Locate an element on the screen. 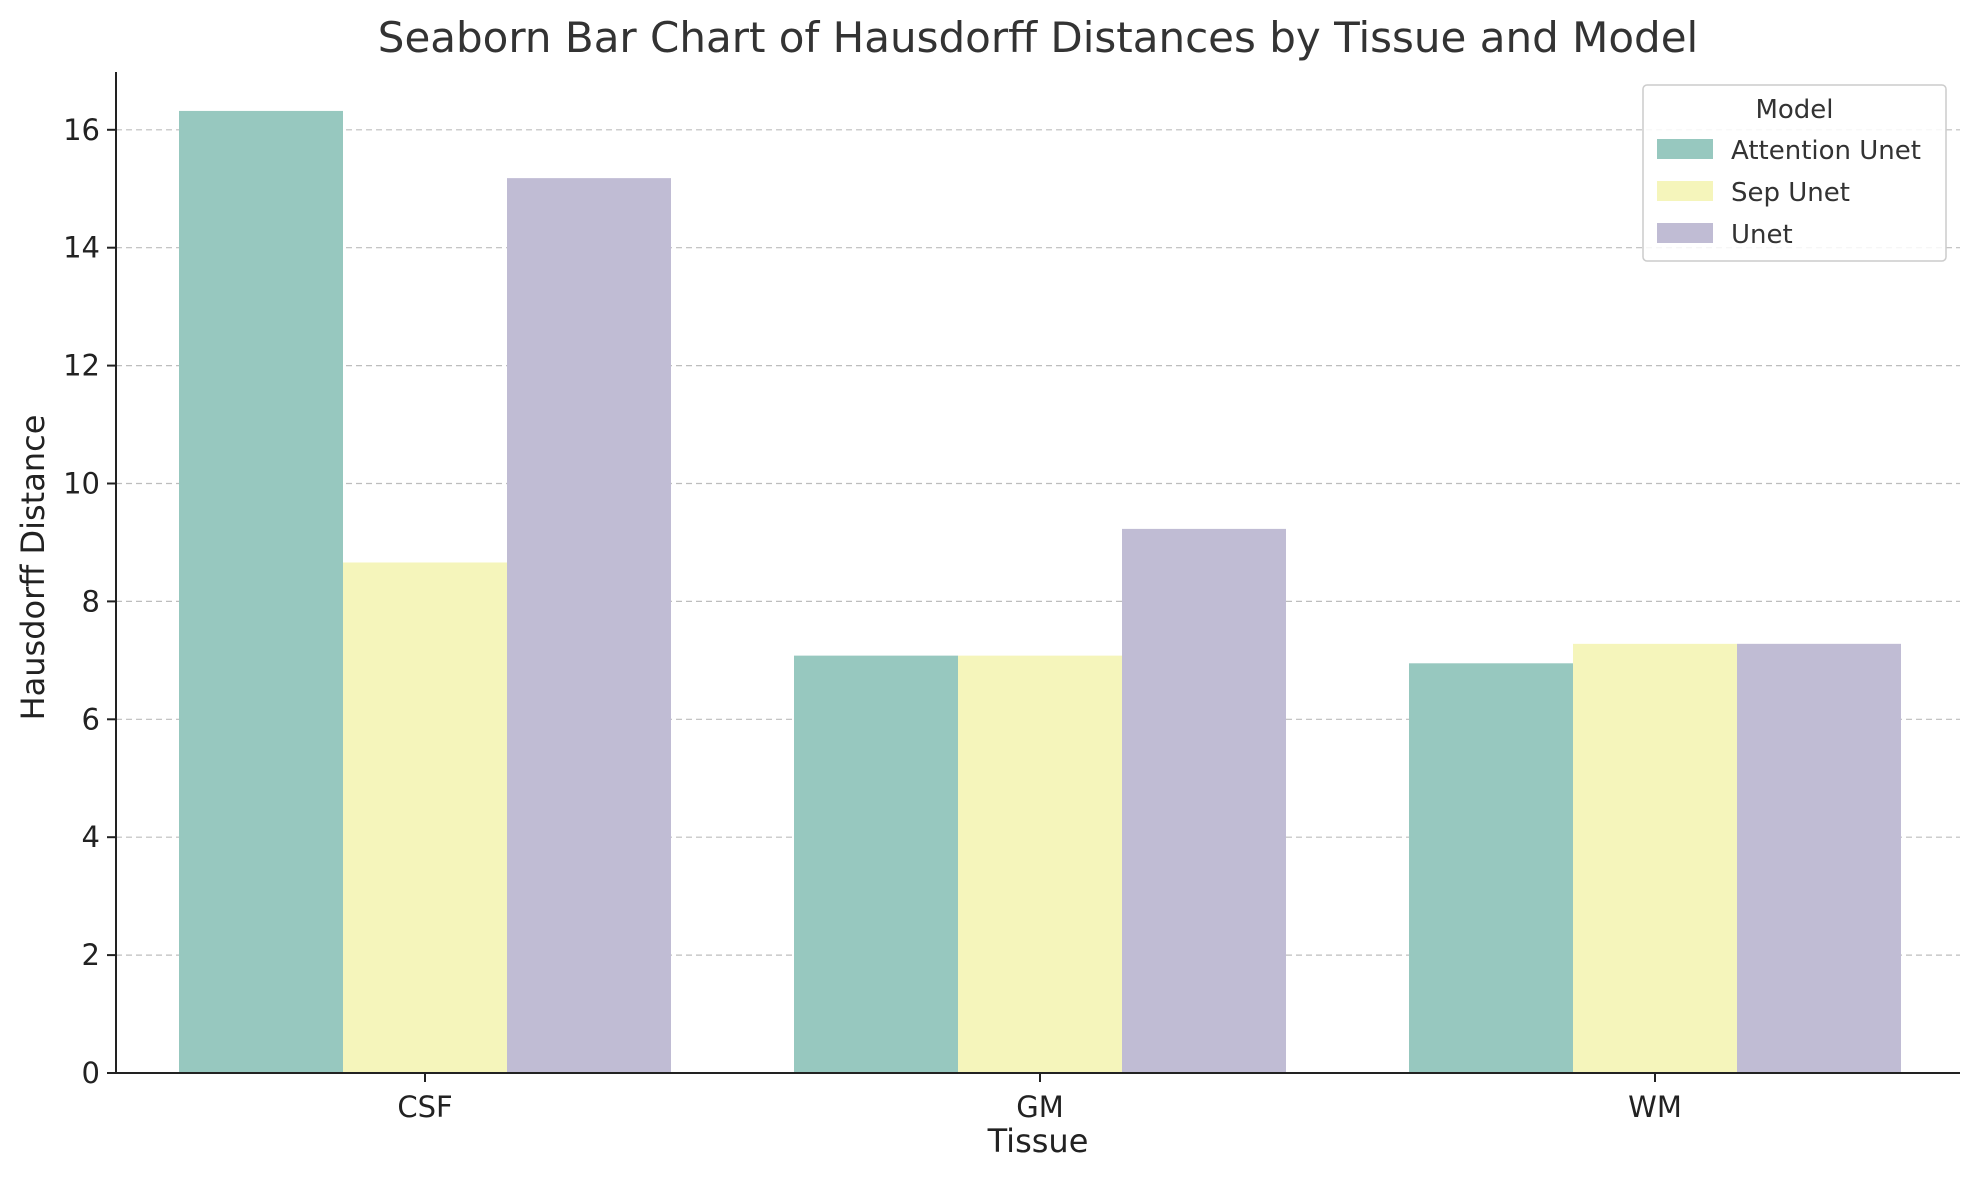  bar-csf-sep-unet is located at coordinates (425, 817).